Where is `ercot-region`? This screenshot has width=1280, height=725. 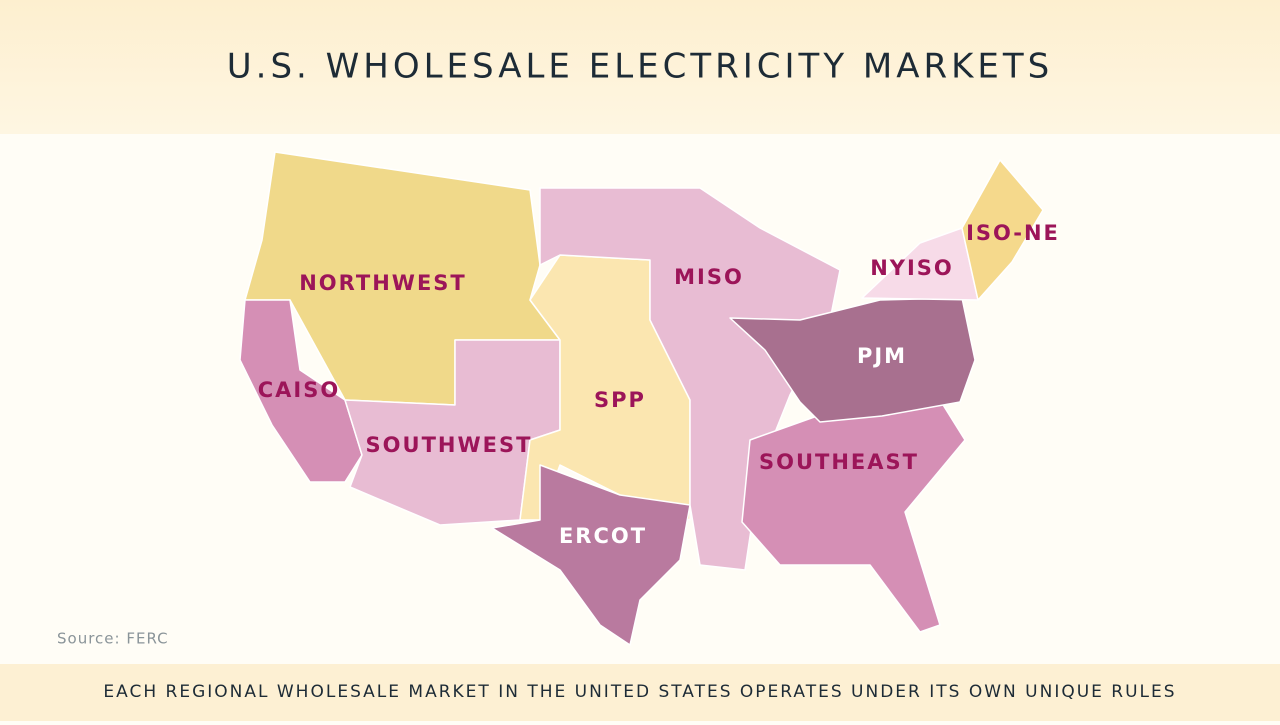
ercot-region is located at coordinates (591, 555).